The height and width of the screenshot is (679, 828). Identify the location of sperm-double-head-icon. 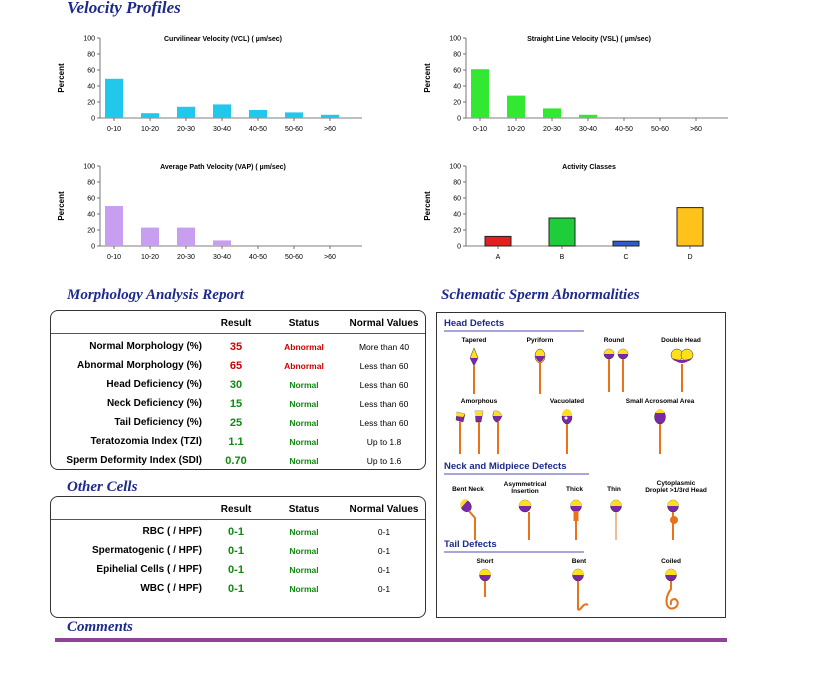
(682, 370).